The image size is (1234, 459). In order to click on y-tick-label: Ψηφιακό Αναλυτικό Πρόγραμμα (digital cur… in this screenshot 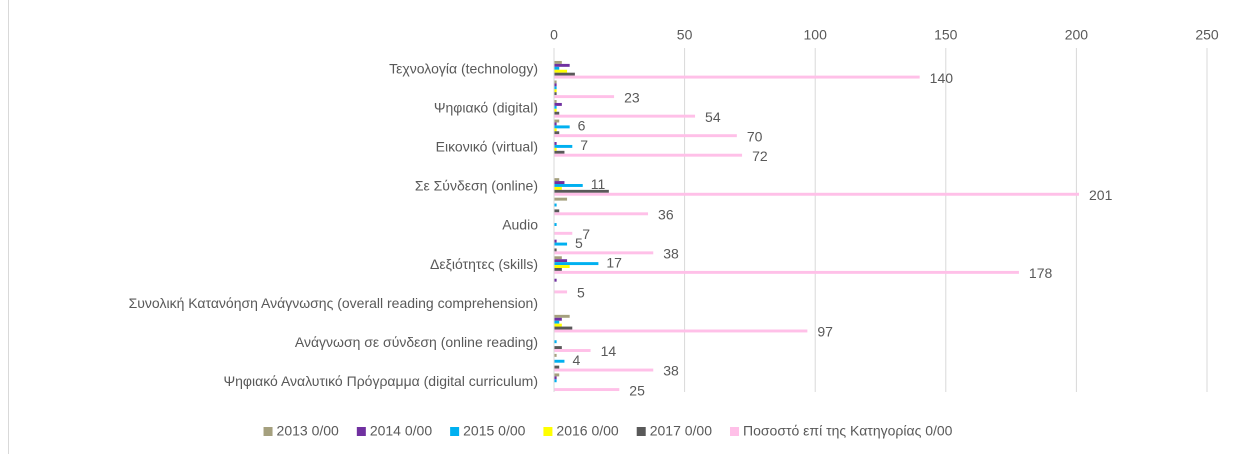, I will do `click(380, 381)`.